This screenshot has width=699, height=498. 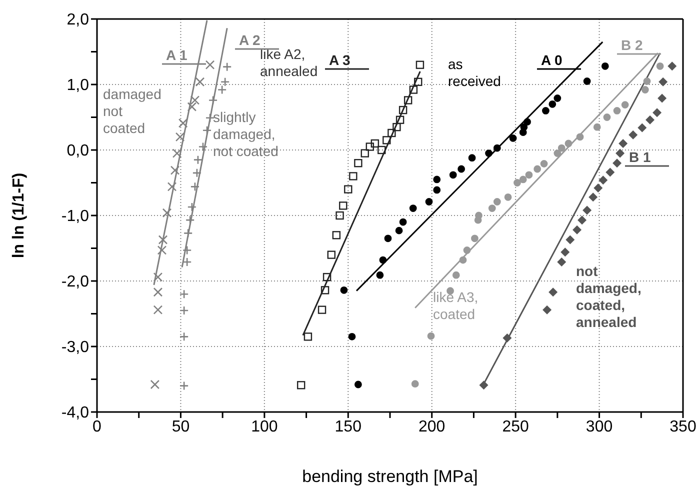 What do you see at coordinates (551, 60) in the screenshot?
I see `series-label: A 0` at bounding box center [551, 60].